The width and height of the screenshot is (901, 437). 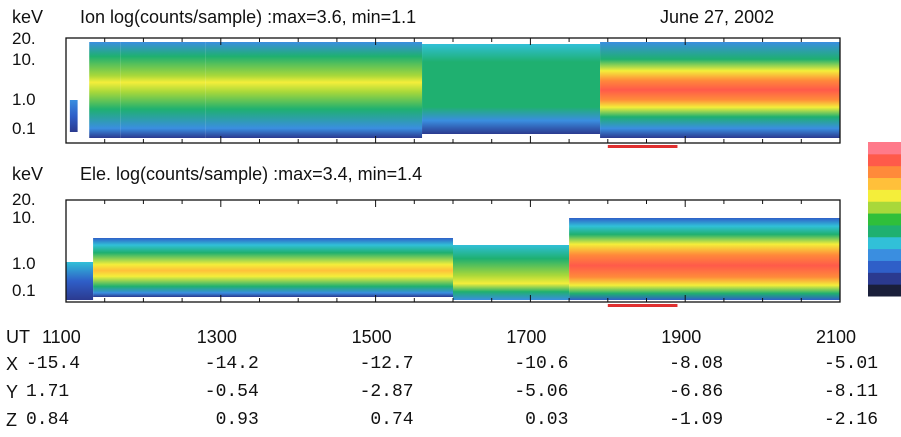 I want to click on time-tick-label: 1300, so click(x=216, y=337).